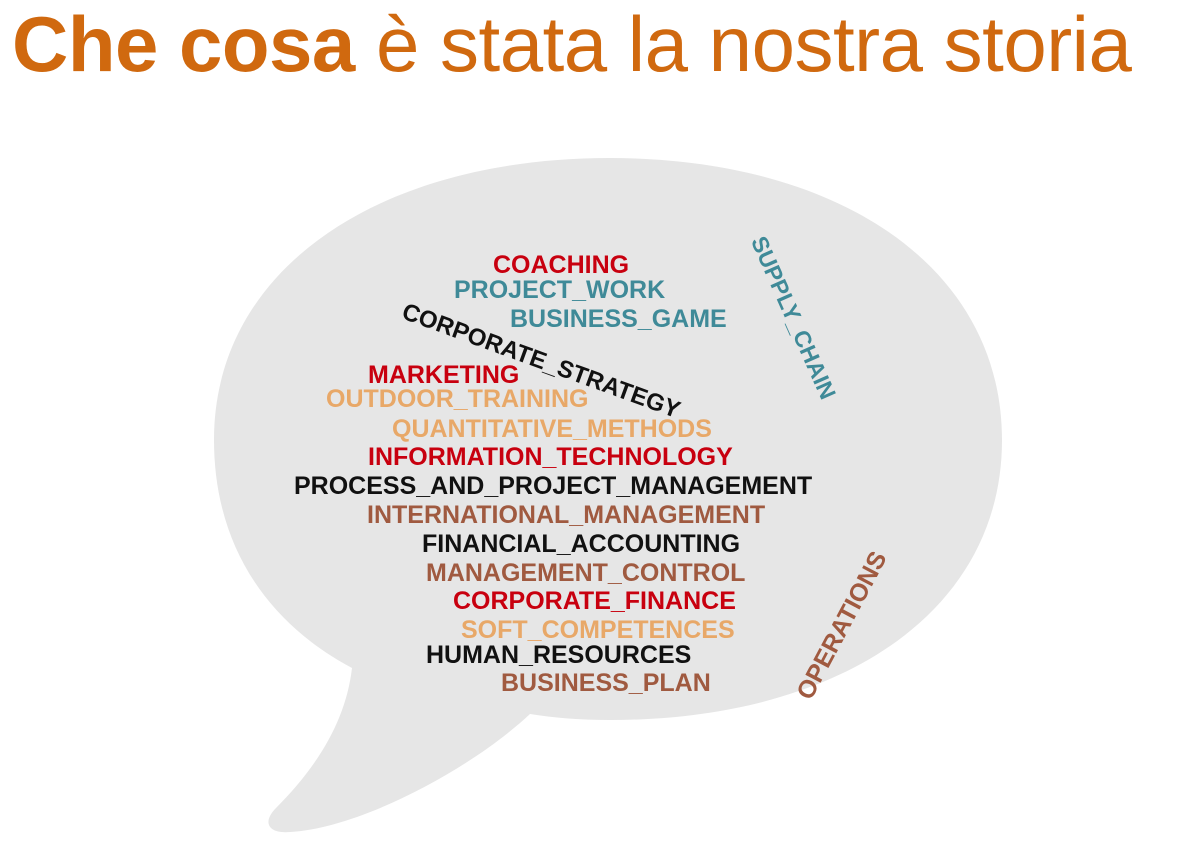 The image size is (1193, 862). Describe the element at coordinates (581, 544) in the screenshot. I see `word-financial-accounting: FINANCIAL_ACCOUNTING` at that location.